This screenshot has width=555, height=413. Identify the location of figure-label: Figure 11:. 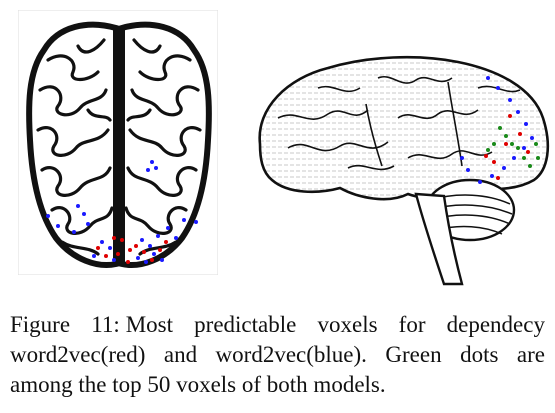
(65, 324).